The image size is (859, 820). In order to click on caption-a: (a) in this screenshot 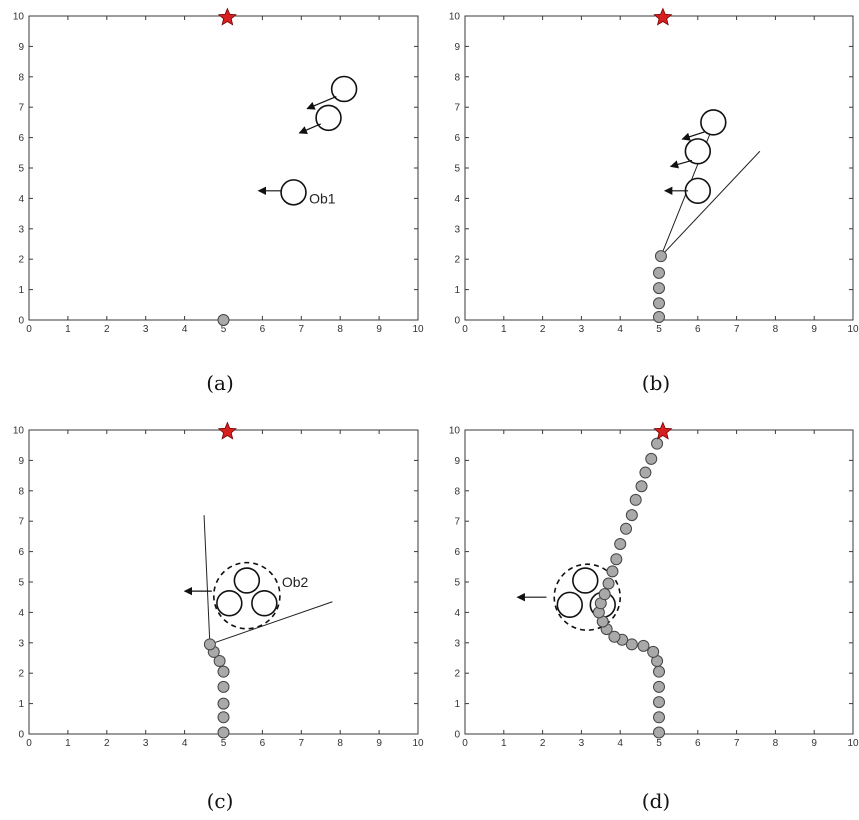, I will do `click(220, 383)`.